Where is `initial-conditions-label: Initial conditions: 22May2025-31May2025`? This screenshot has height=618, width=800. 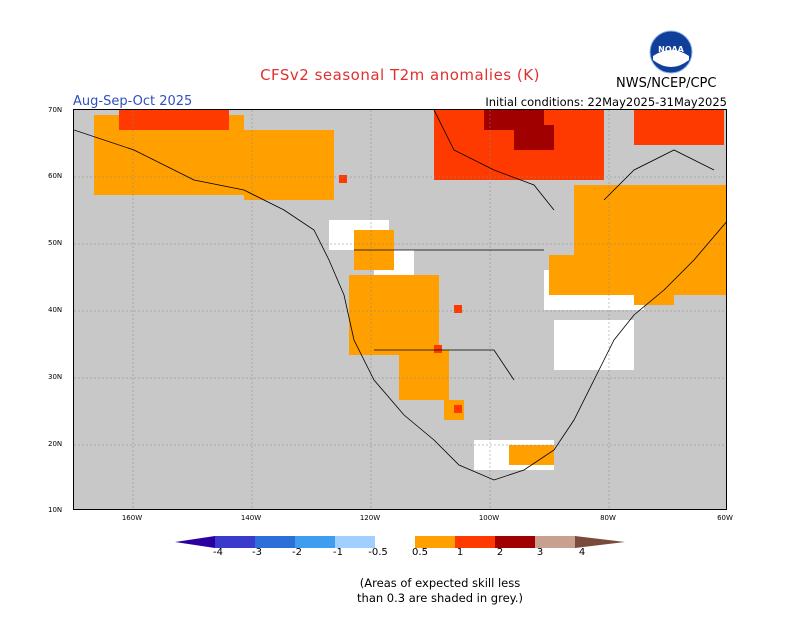
initial-conditions-label: Initial conditions: 22May2025-31May2025 is located at coordinates (606, 102).